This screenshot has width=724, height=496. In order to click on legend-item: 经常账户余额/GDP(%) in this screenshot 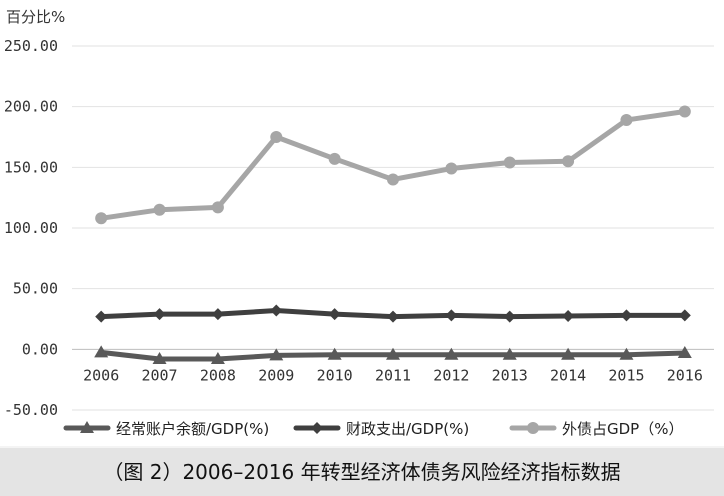, I will do `click(166, 429)`.